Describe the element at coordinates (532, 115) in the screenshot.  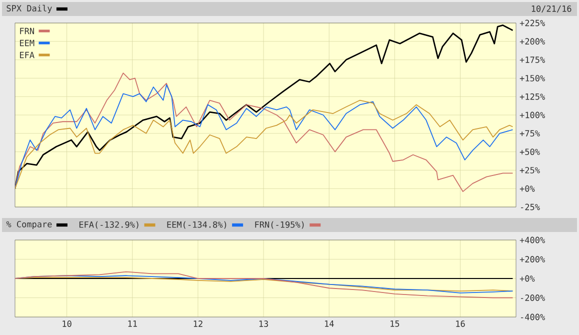
I see `y-tick-label: +100%` at that location.